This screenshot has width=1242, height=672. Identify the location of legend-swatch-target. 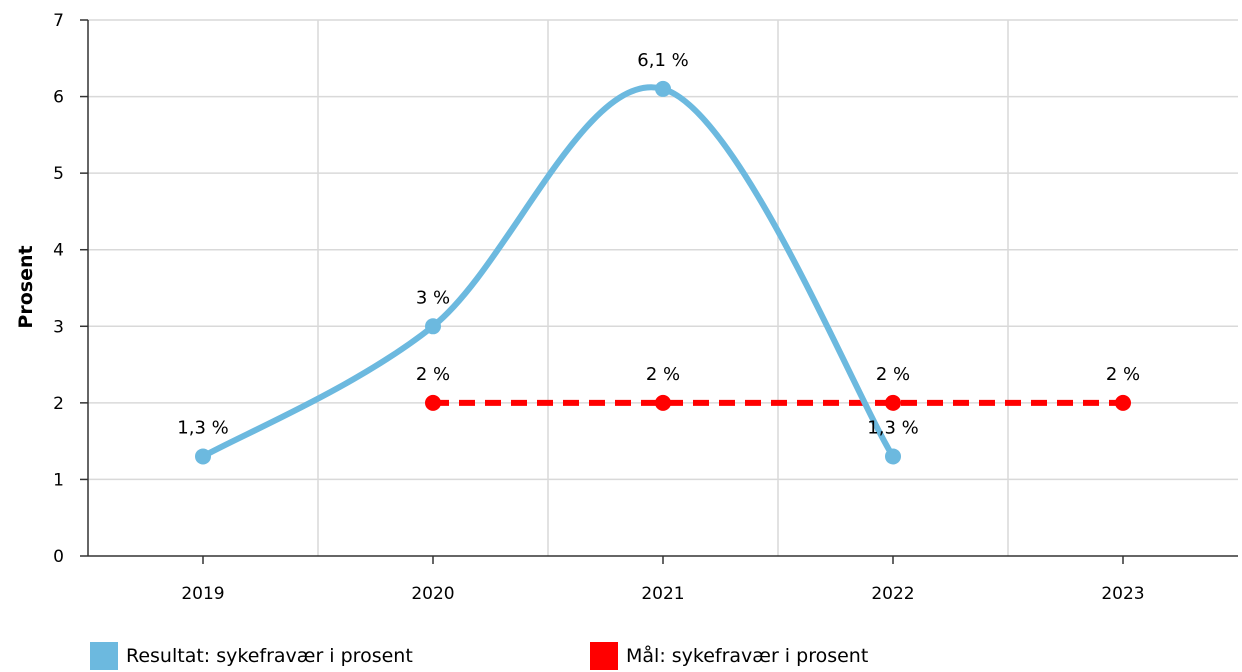
(604, 656).